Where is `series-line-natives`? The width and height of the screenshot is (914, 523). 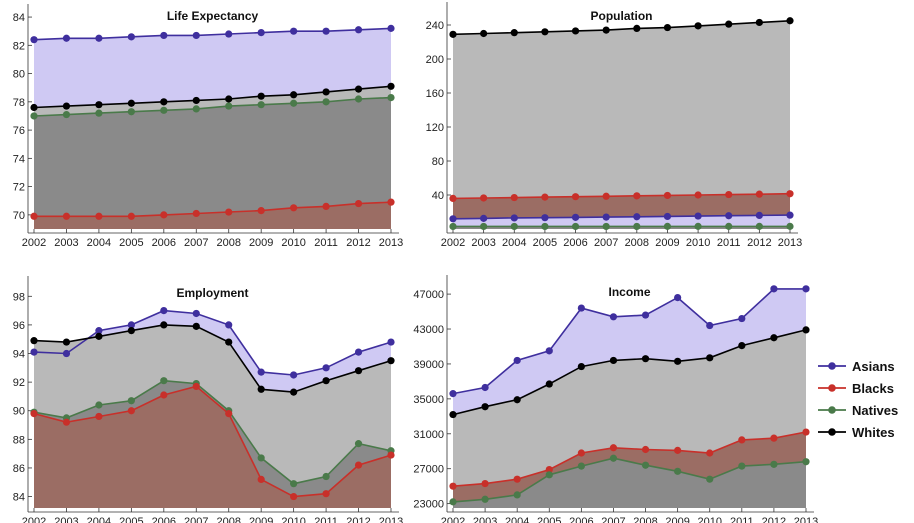
series-line-natives is located at coordinates (212, 432).